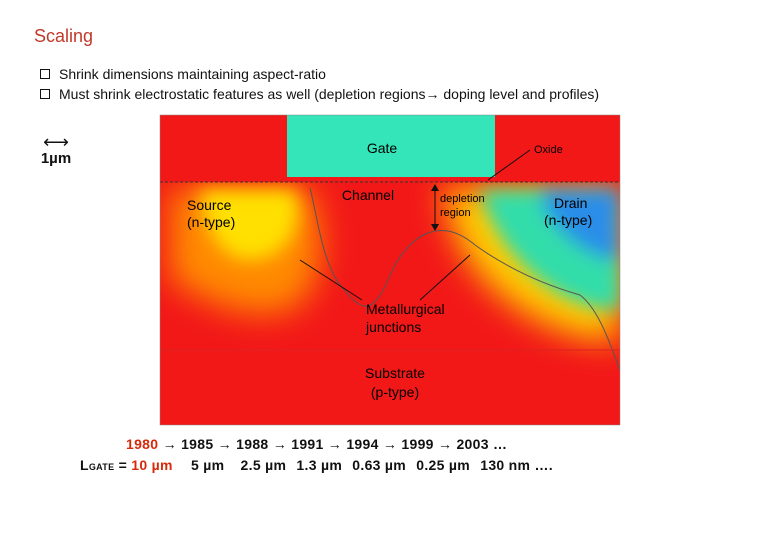 This screenshot has width=780, height=540. Describe the element at coordinates (362, 444) in the screenshot. I see `year-item: 1994` at that location.